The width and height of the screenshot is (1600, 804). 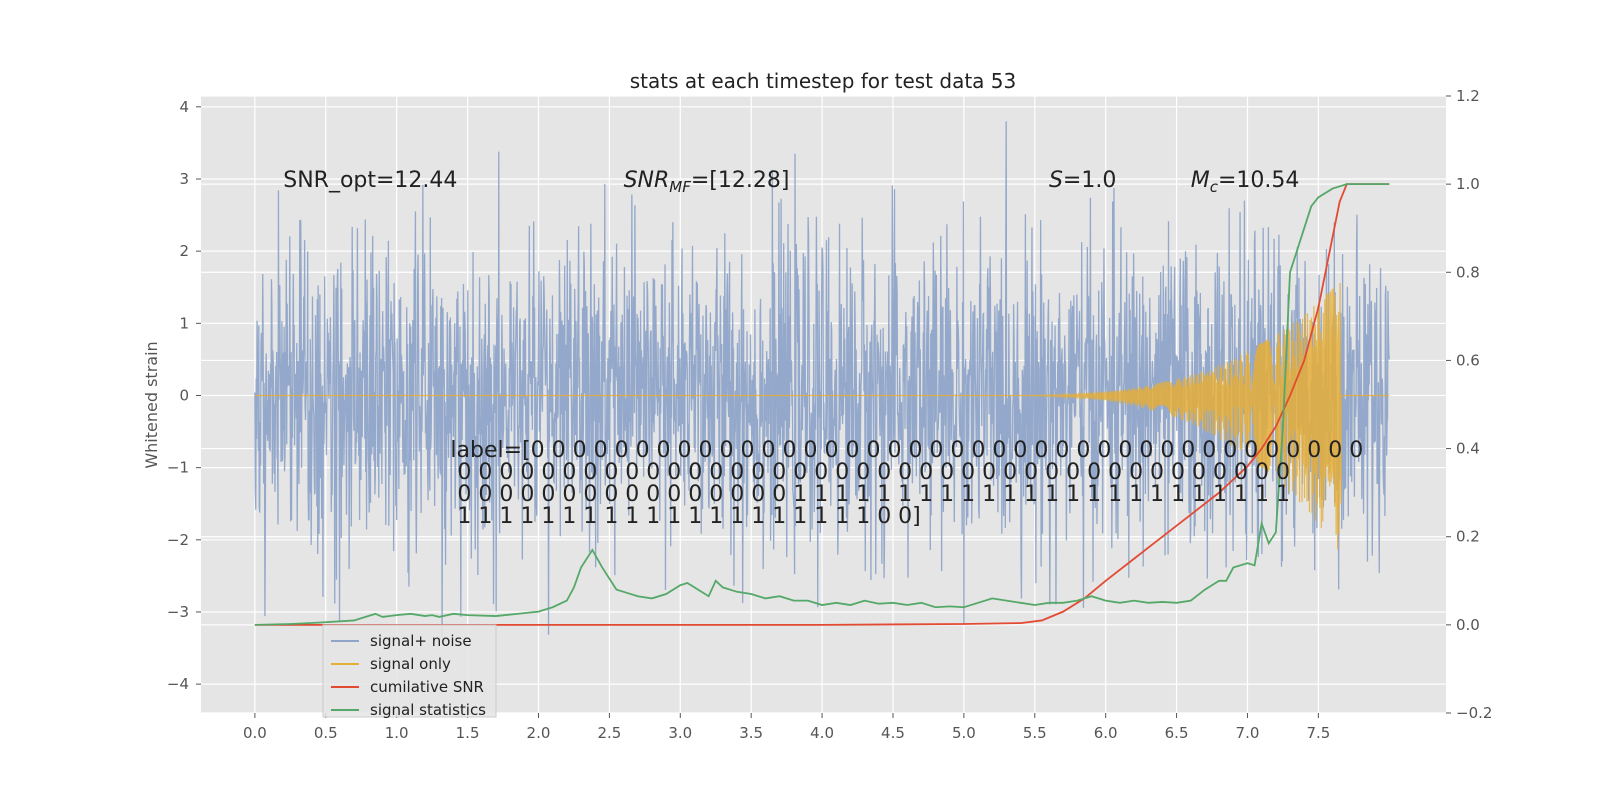 I want to click on x-tick-label: 4.5, so click(x=893, y=733).